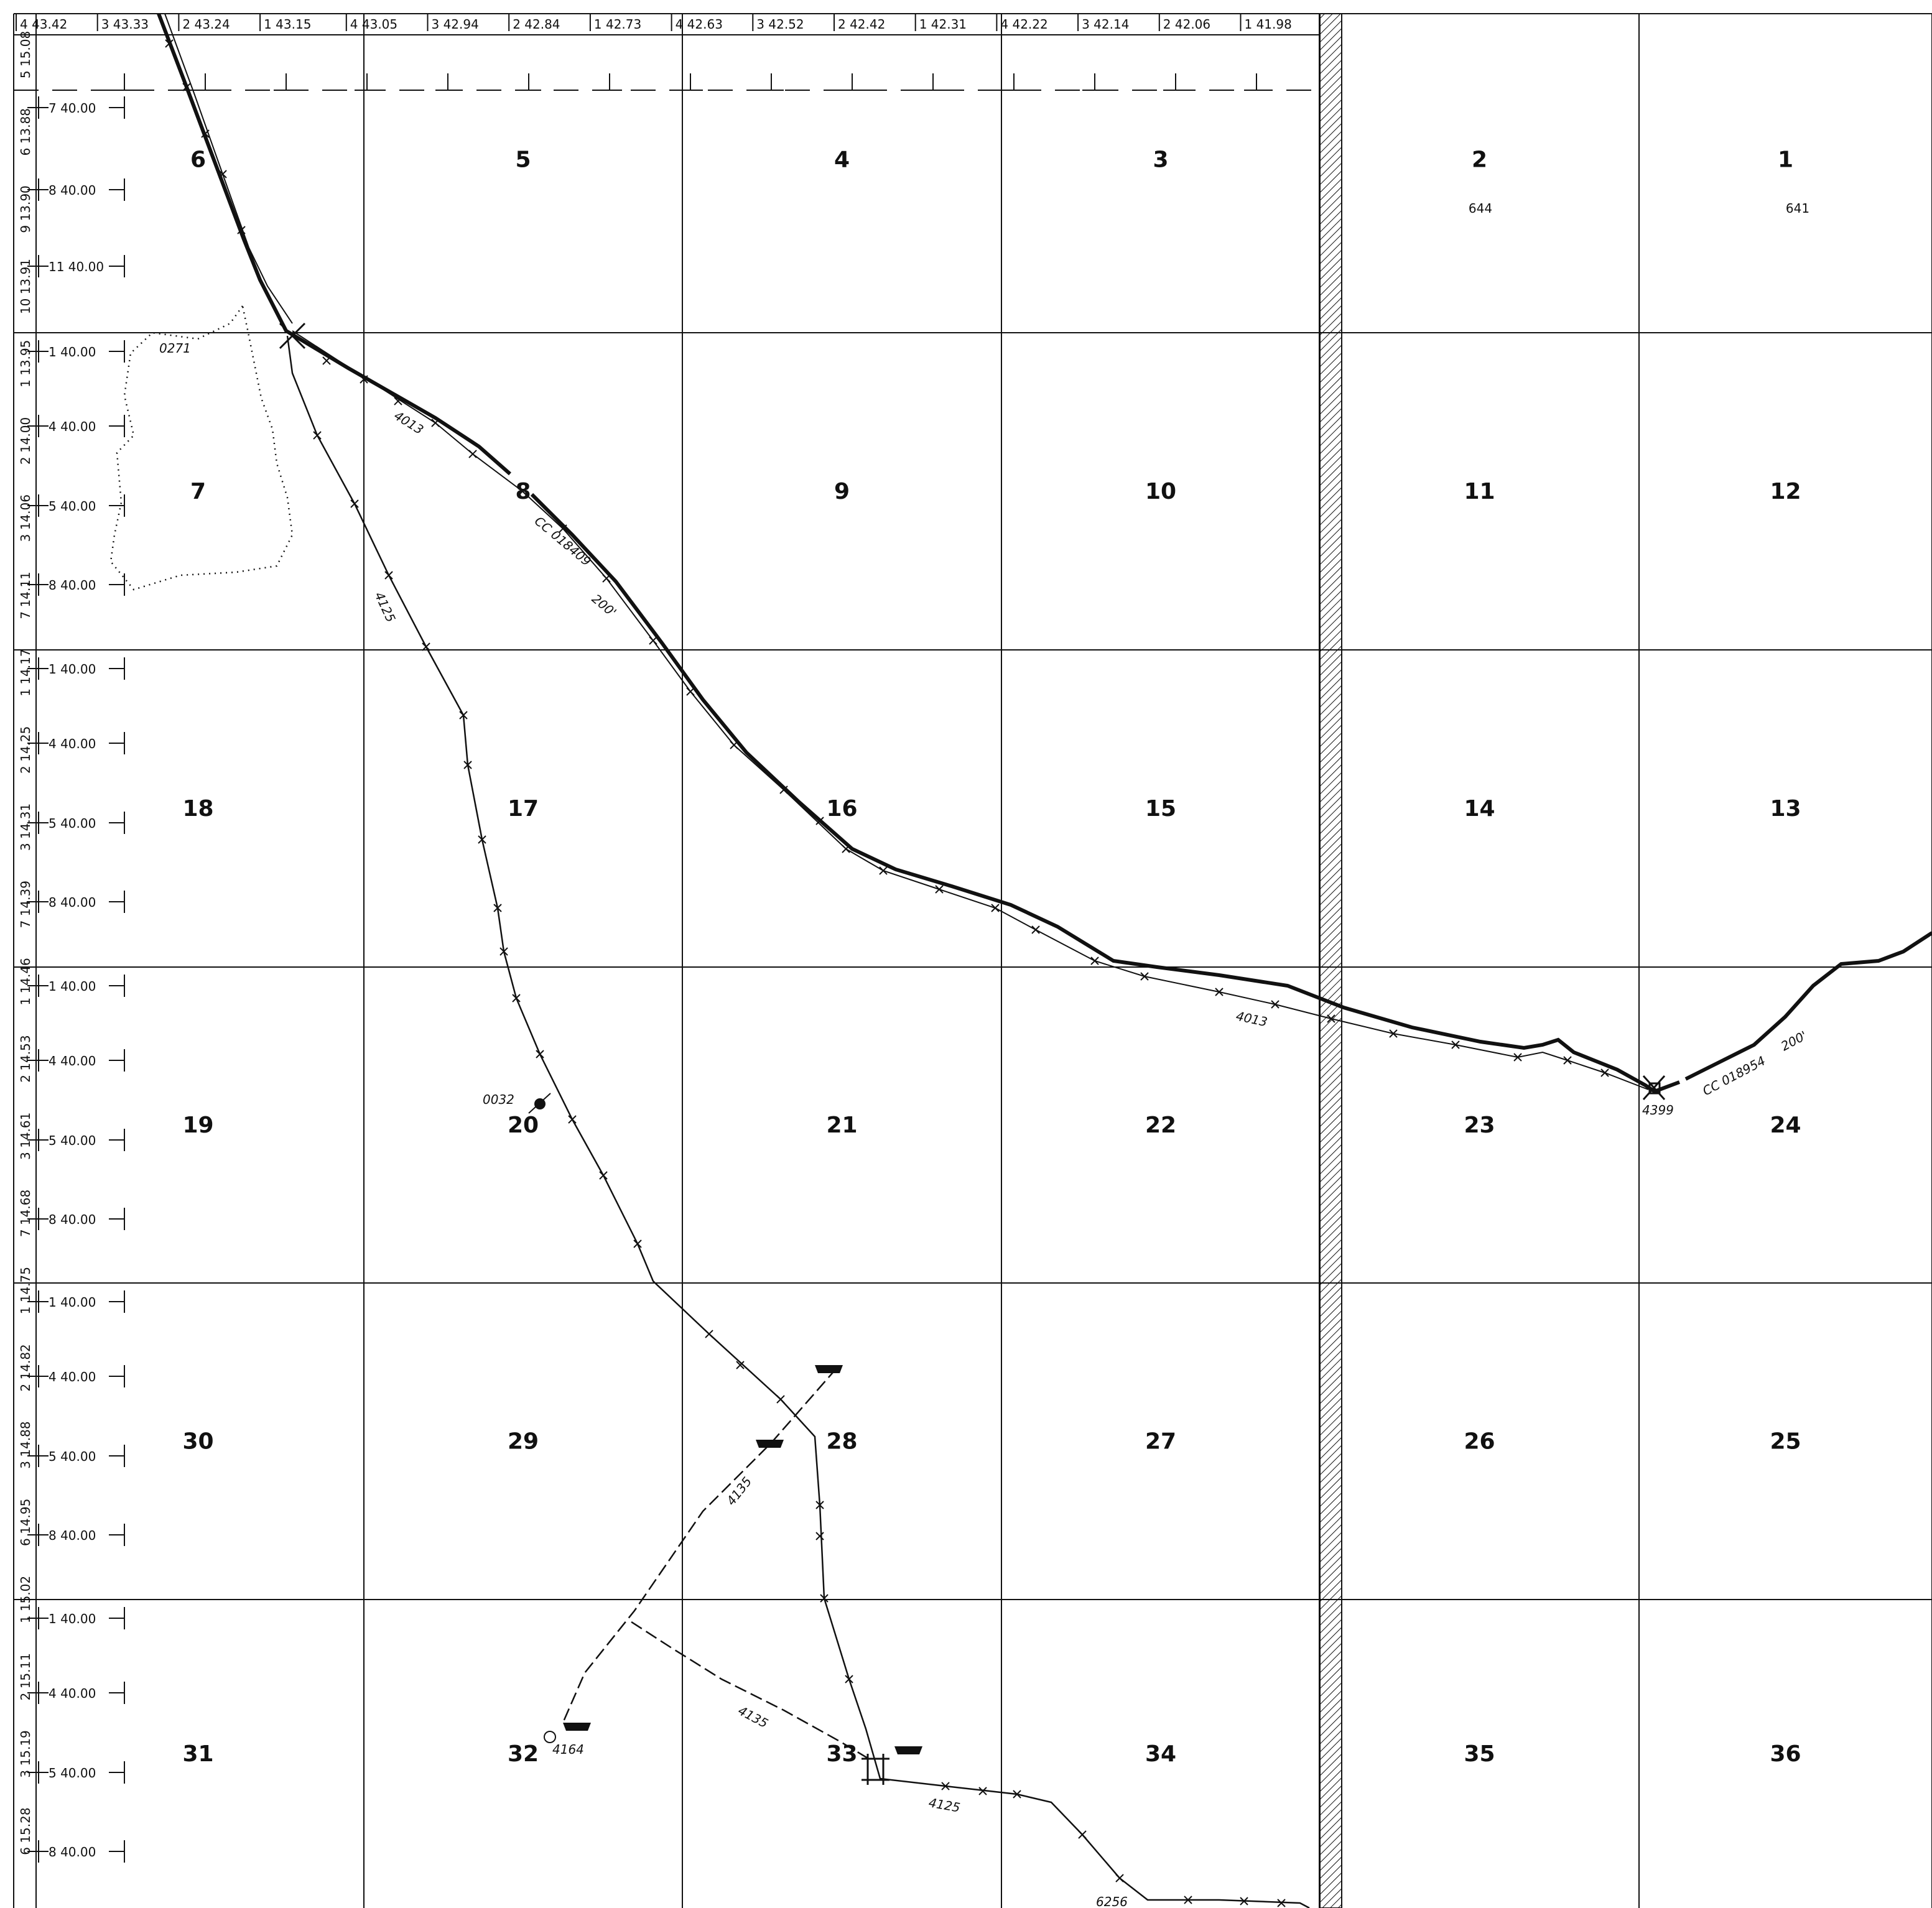  Describe the element at coordinates (175, 348) in the screenshot. I see `area-0271-label: 0271` at that location.